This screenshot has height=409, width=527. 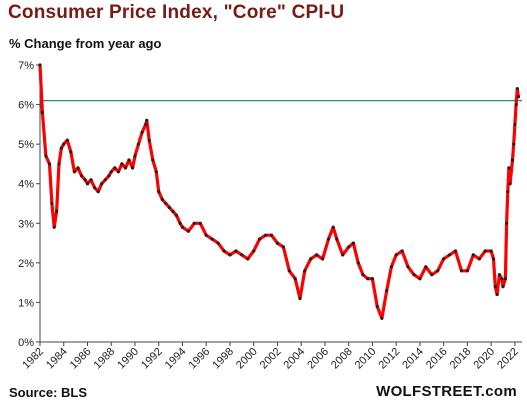 I want to click on chart-subtitle: % Change from year ago, so click(x=85, y=43).